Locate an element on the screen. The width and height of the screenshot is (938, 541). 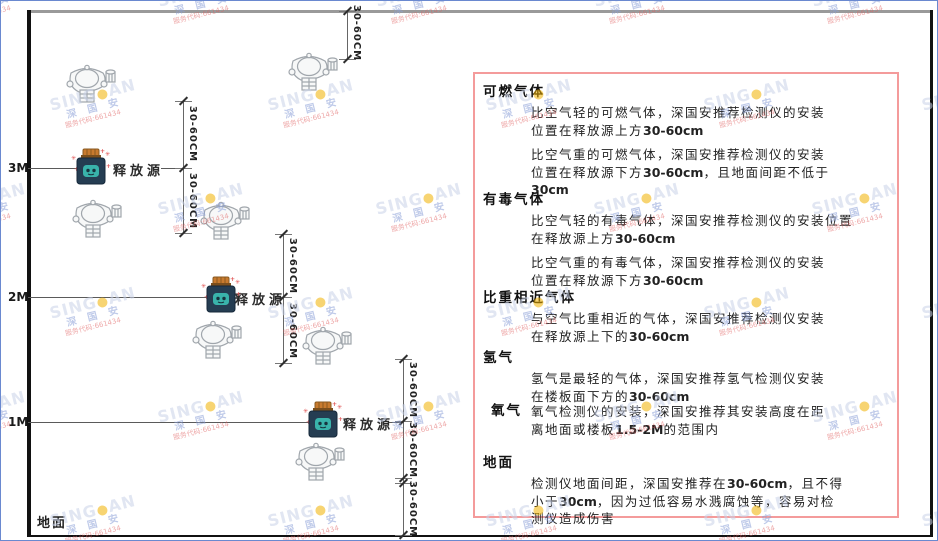
panel-section: 氧气 氧气检测仪的安装，深国安推荐其安装高度在距 离地面或楼板1.5-2M的范围内 is located at coordinates (686, 418).